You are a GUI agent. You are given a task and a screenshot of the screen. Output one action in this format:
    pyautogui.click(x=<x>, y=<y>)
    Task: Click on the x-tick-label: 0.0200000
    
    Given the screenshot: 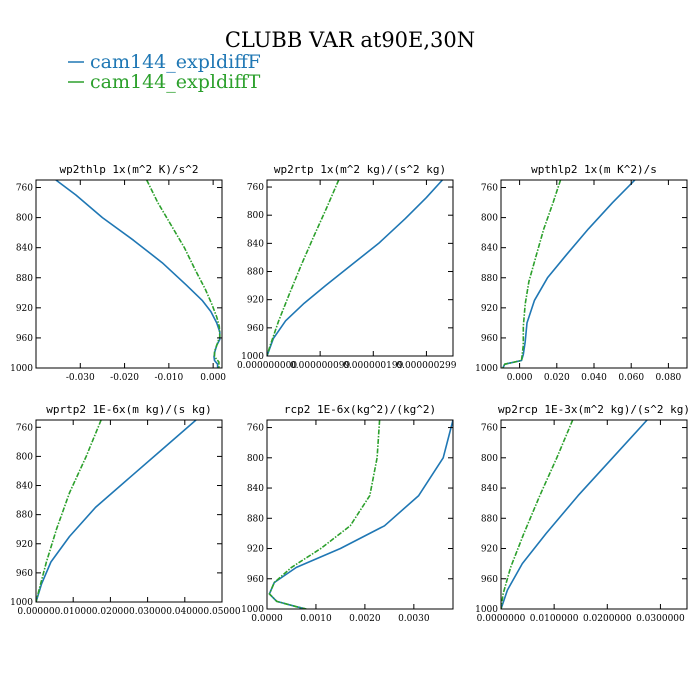 What is the action you would take?
    pyautogui.click(x=607, y=619)
    